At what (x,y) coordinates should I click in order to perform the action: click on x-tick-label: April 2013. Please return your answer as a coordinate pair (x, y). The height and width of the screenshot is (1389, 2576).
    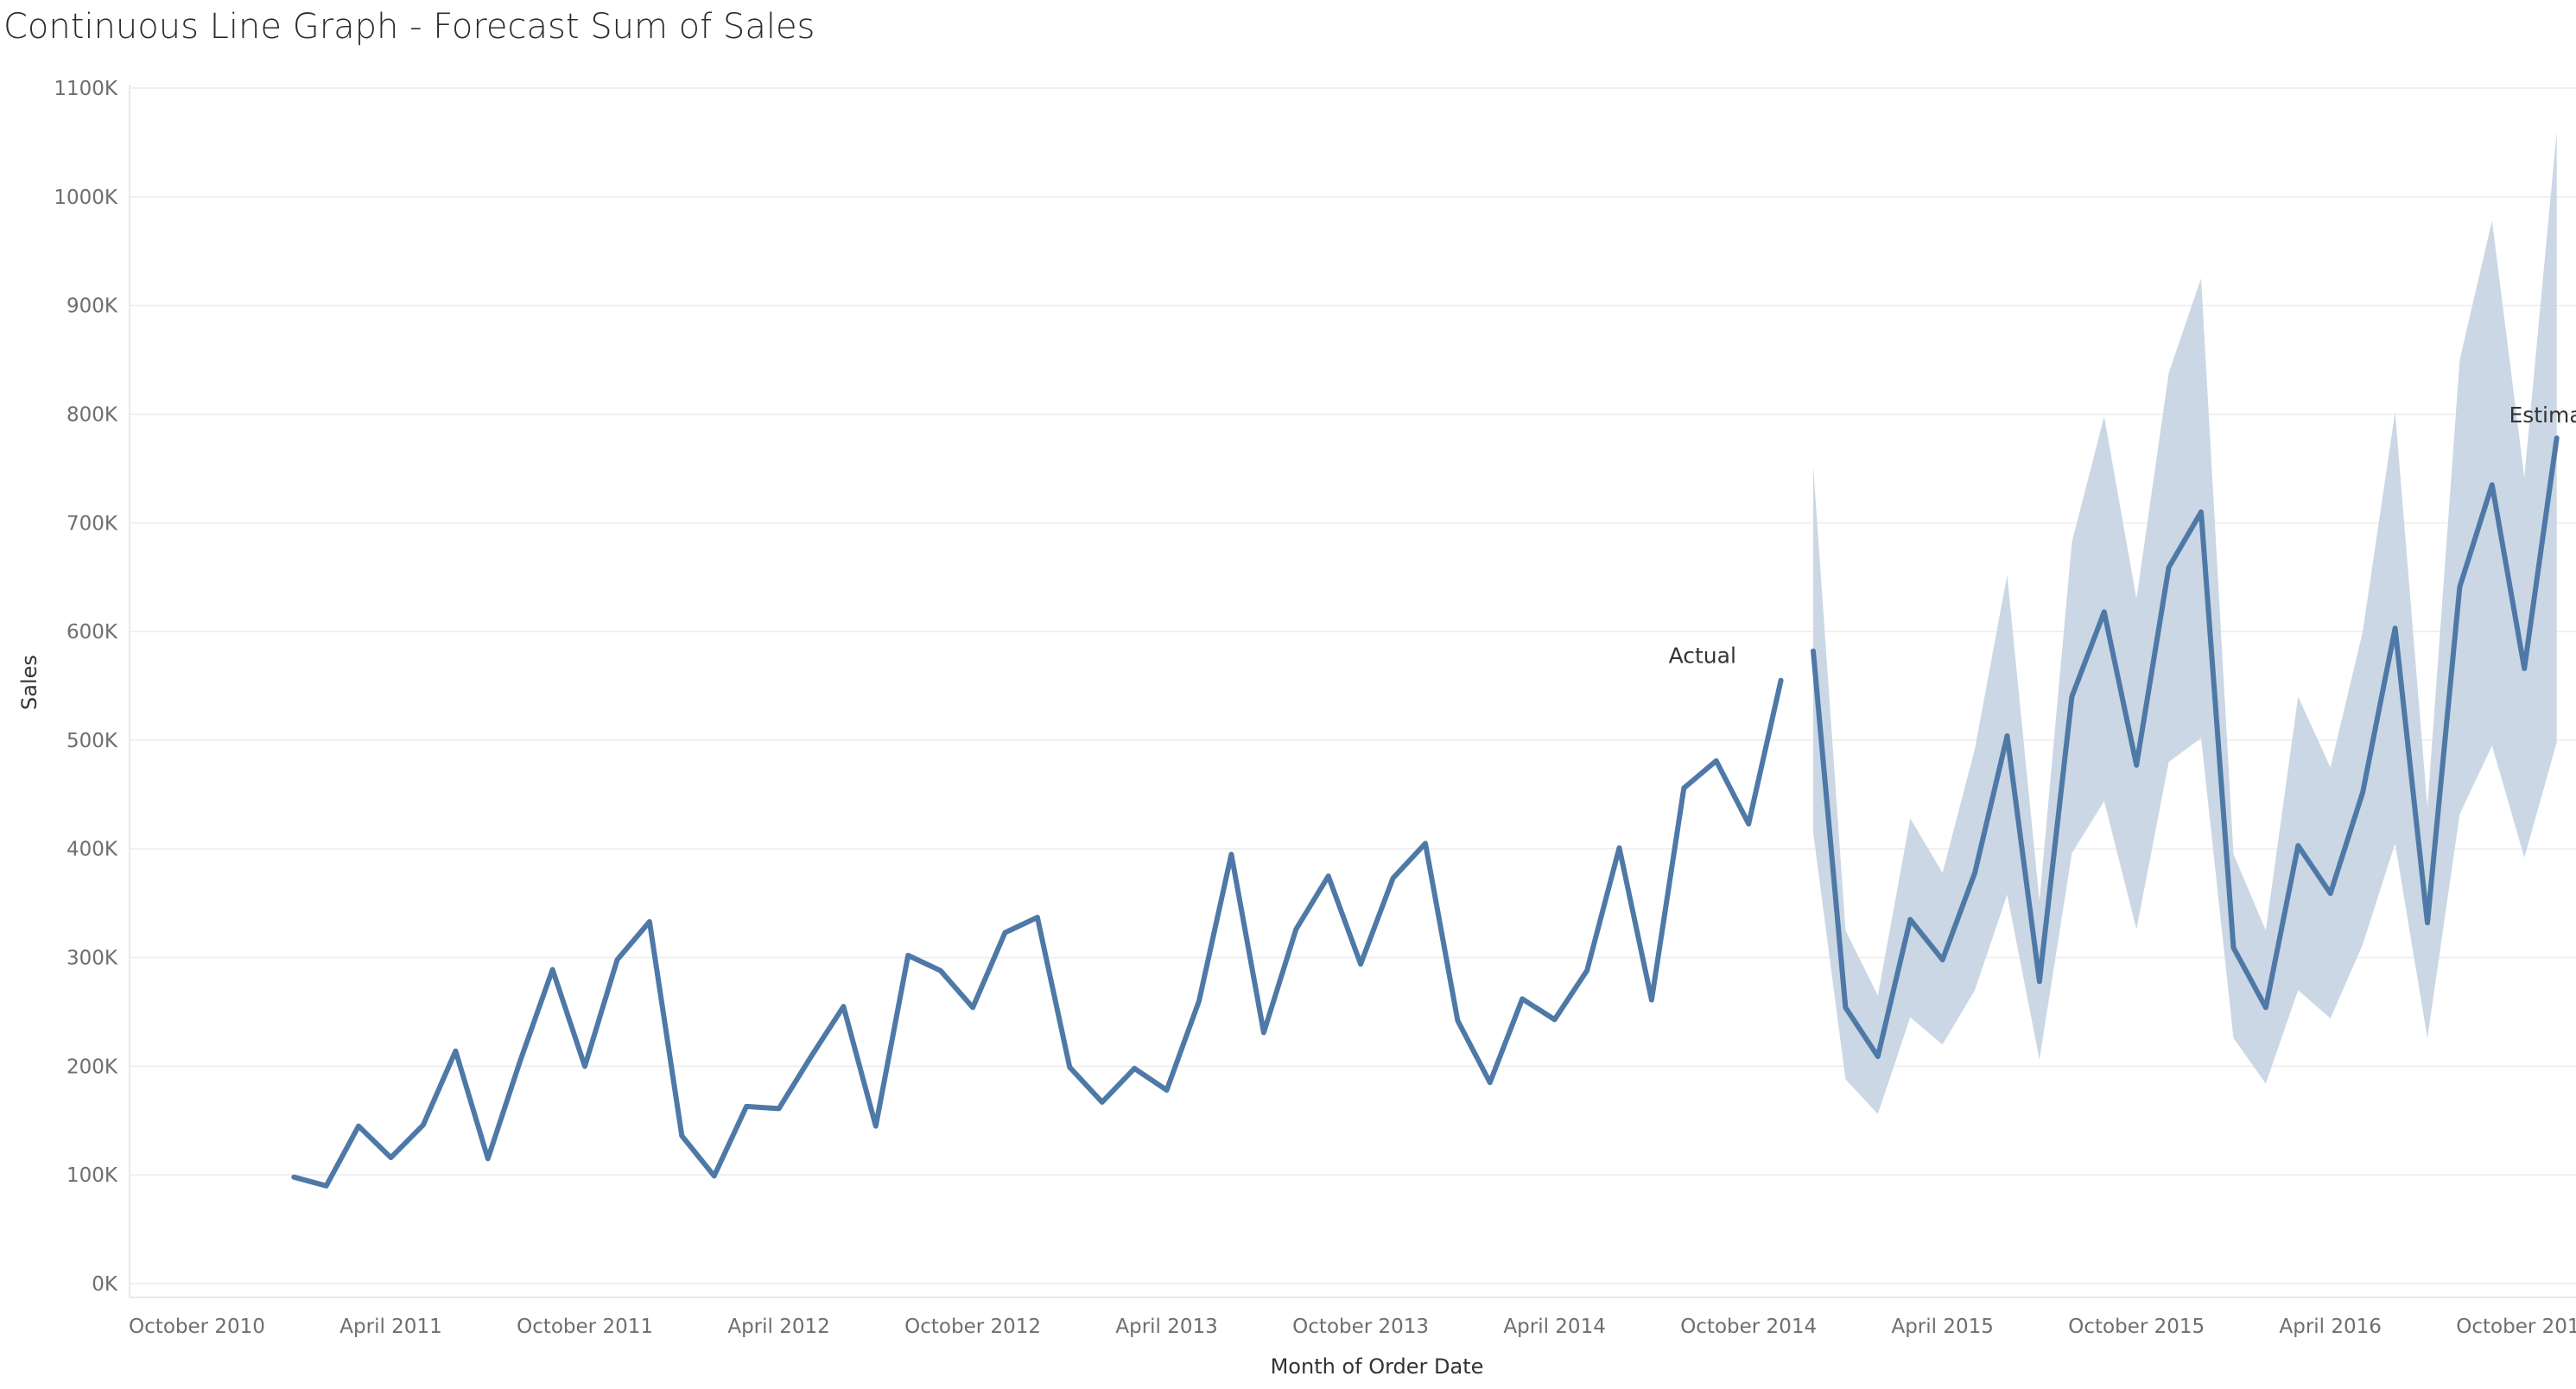
    Looking at the image, I should click on (1166, 1327).